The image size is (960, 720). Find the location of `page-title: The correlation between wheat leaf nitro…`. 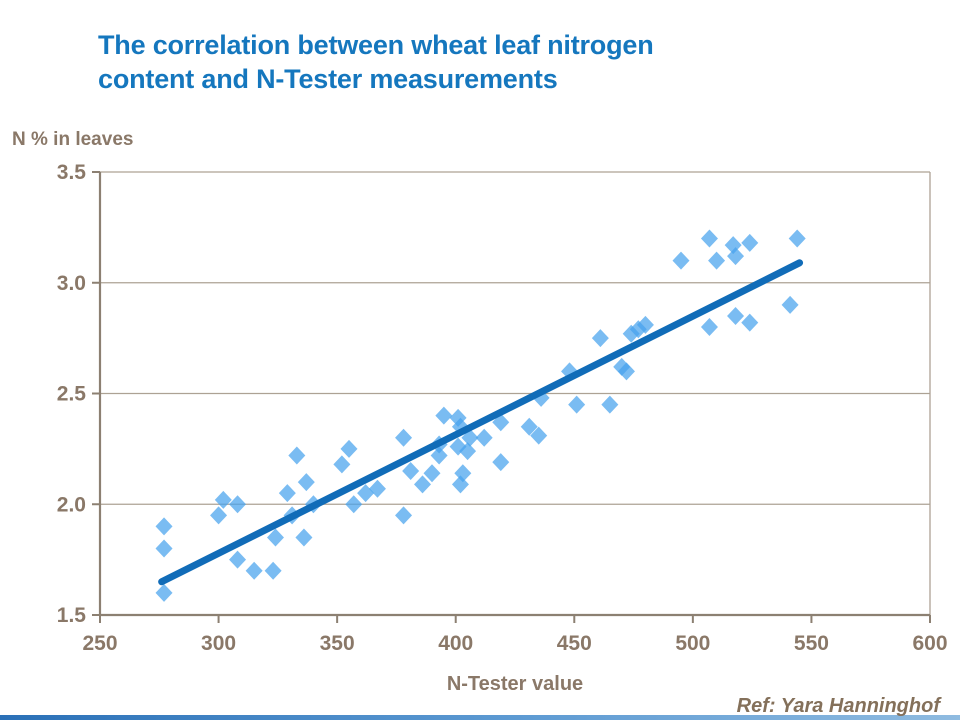

page-title: The correlation between wheat leaf nitro… is located at coordinates (376, 62).